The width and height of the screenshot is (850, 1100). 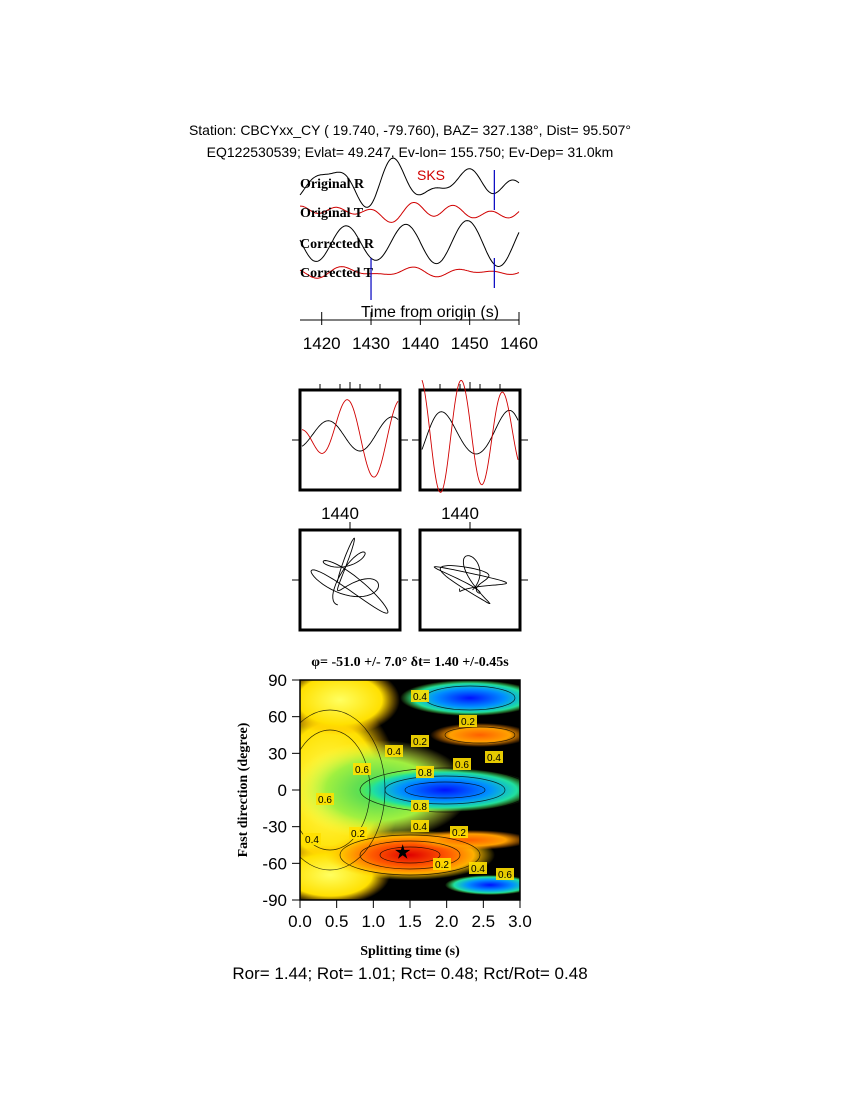 I want to click on x-tick-label: 1460, so click(x=519, y=343).